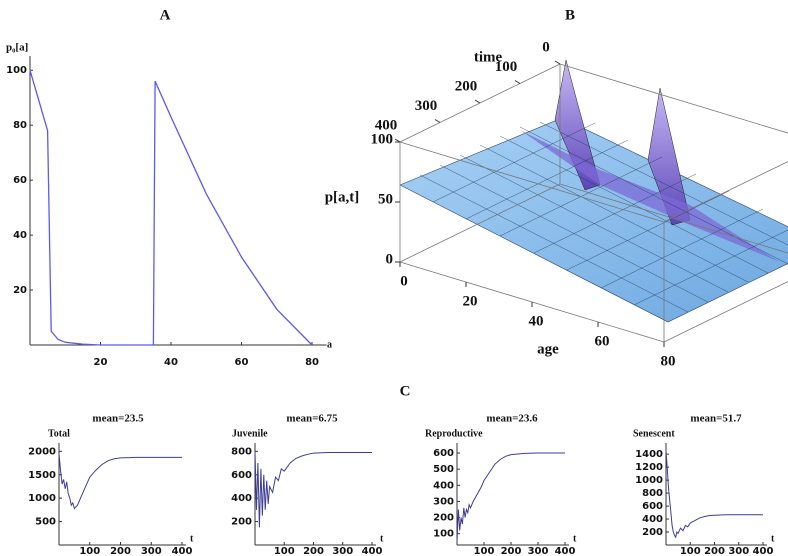  I want to click on y-axis-label: Senescent, so click(654, 433).